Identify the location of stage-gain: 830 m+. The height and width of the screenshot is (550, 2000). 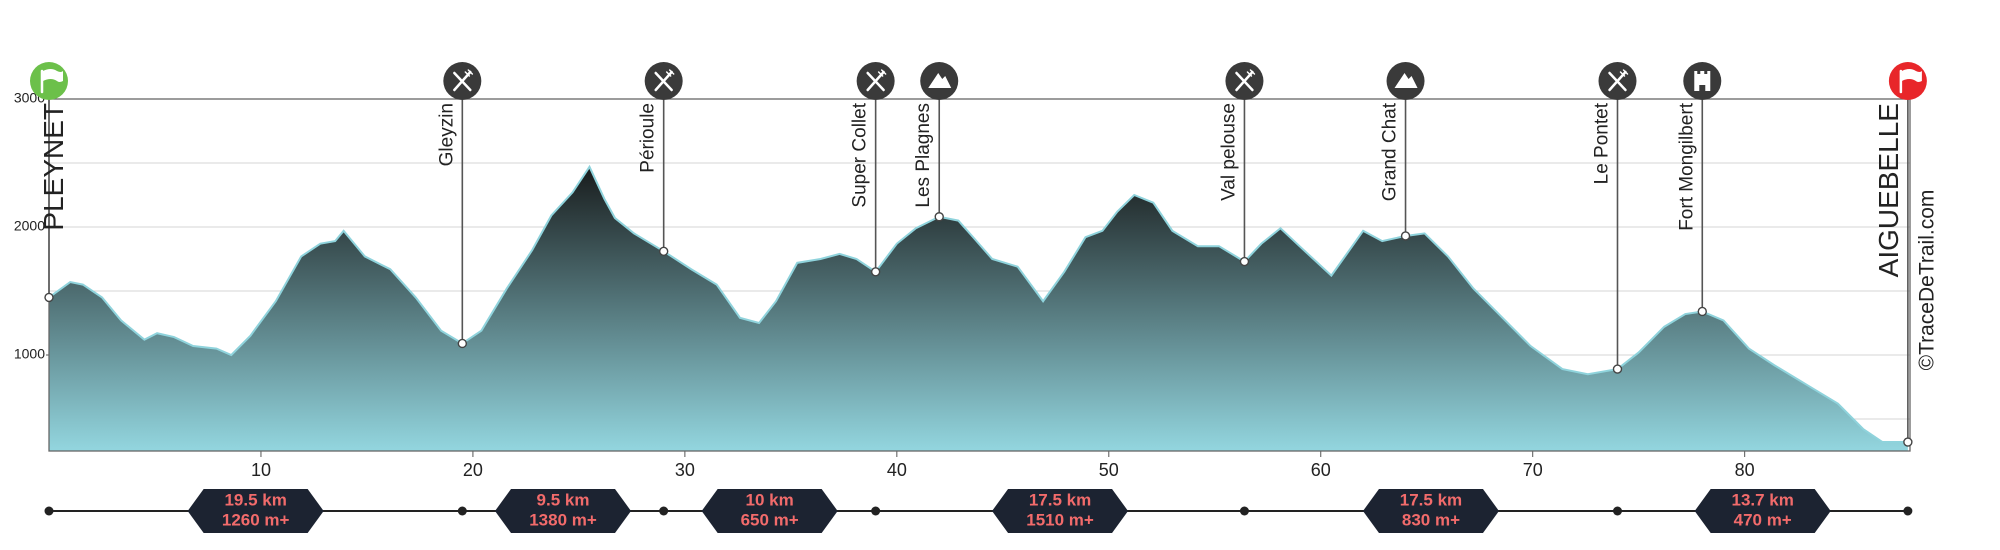
(1431, 519).